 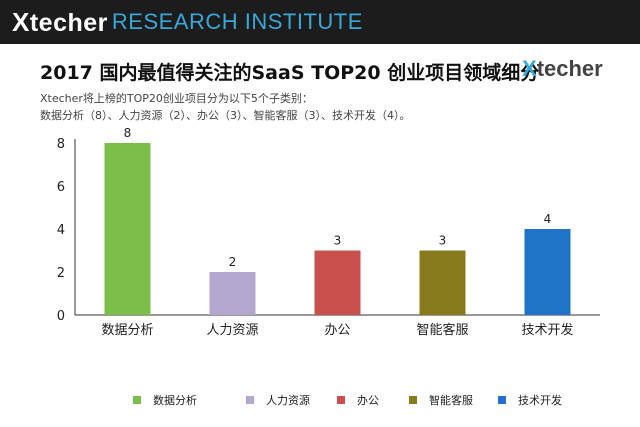 What do you see at coordinates (61, 316) in the screenshot?
I see `y-tick-label: 0` at bounding box center [61, 316].